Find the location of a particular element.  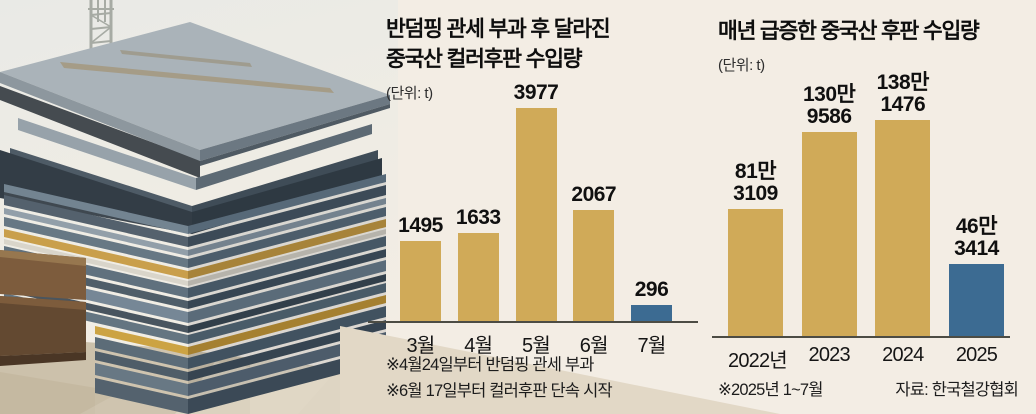

bar-value-label: 46만 3414 is located at coordinates (976, 238).